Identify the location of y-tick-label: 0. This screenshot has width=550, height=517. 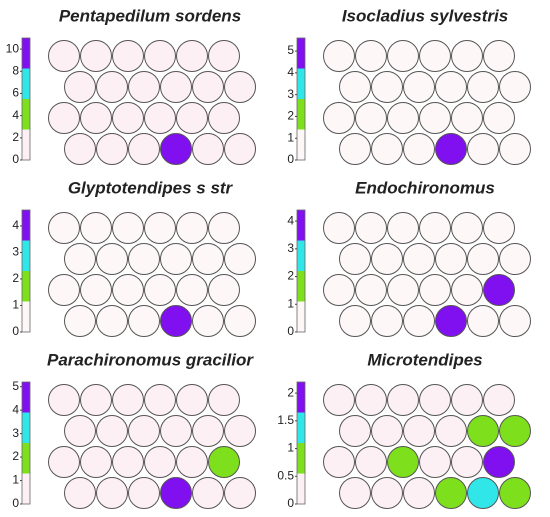
(15, 503).